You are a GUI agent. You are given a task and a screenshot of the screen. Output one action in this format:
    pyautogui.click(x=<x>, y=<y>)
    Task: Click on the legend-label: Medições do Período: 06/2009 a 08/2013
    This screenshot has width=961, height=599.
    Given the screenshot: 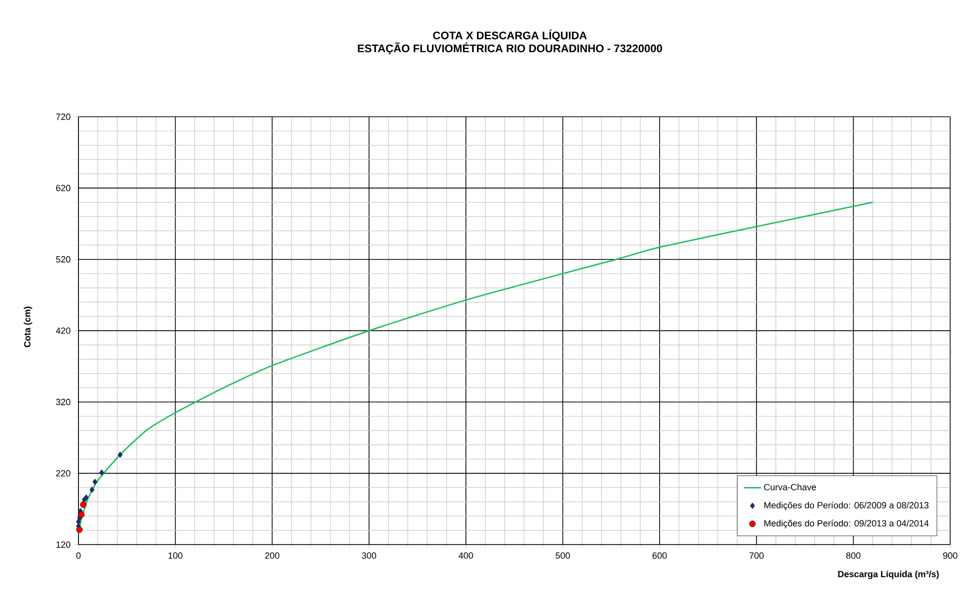 What is the action you would take?
    pyautogui.click(x=846, y=506)
    